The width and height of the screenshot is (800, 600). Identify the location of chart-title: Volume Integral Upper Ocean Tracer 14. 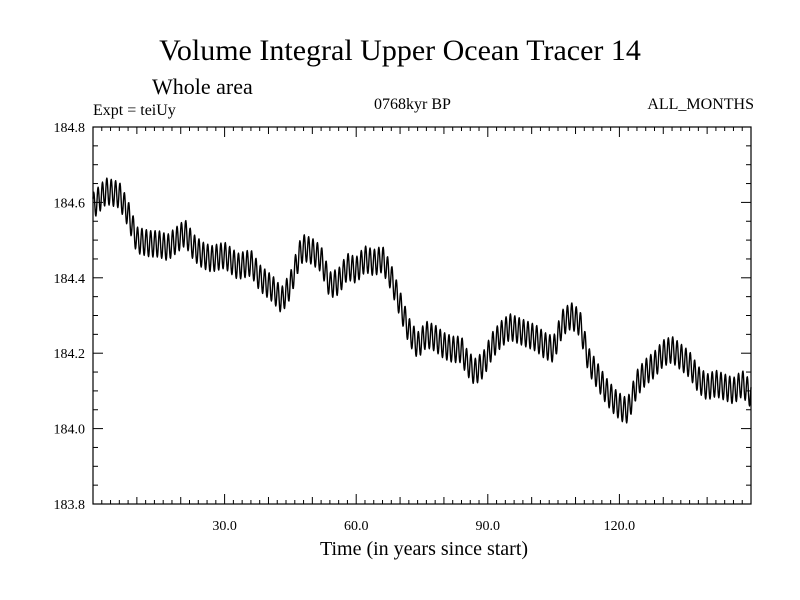
(400, 50).